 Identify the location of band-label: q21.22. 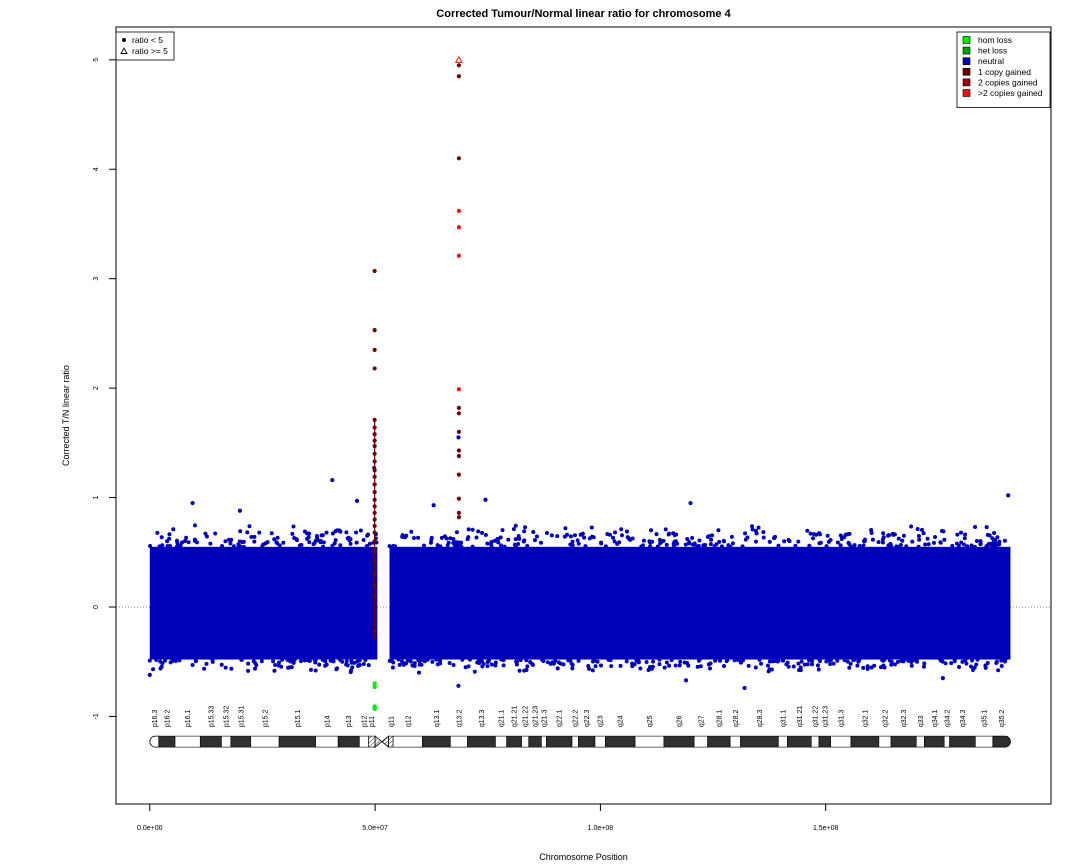
(526, 717).